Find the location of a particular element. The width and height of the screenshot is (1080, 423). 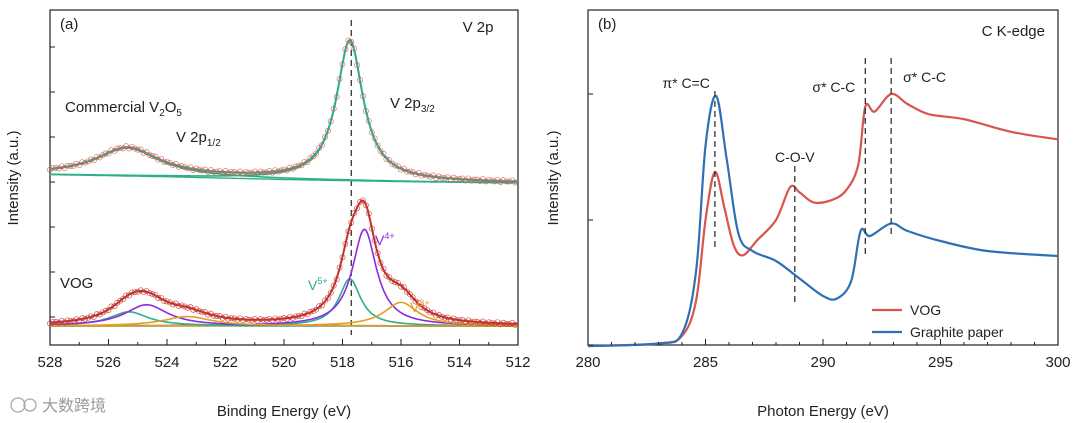

a-xtick-label: 512 is located at coordinates (517, 362).